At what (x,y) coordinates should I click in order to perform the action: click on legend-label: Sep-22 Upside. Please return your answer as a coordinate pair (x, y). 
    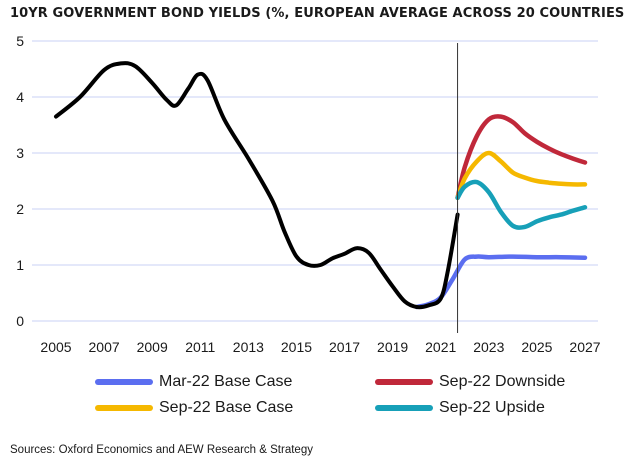
    Looking at the image, I should click on (492, 407).